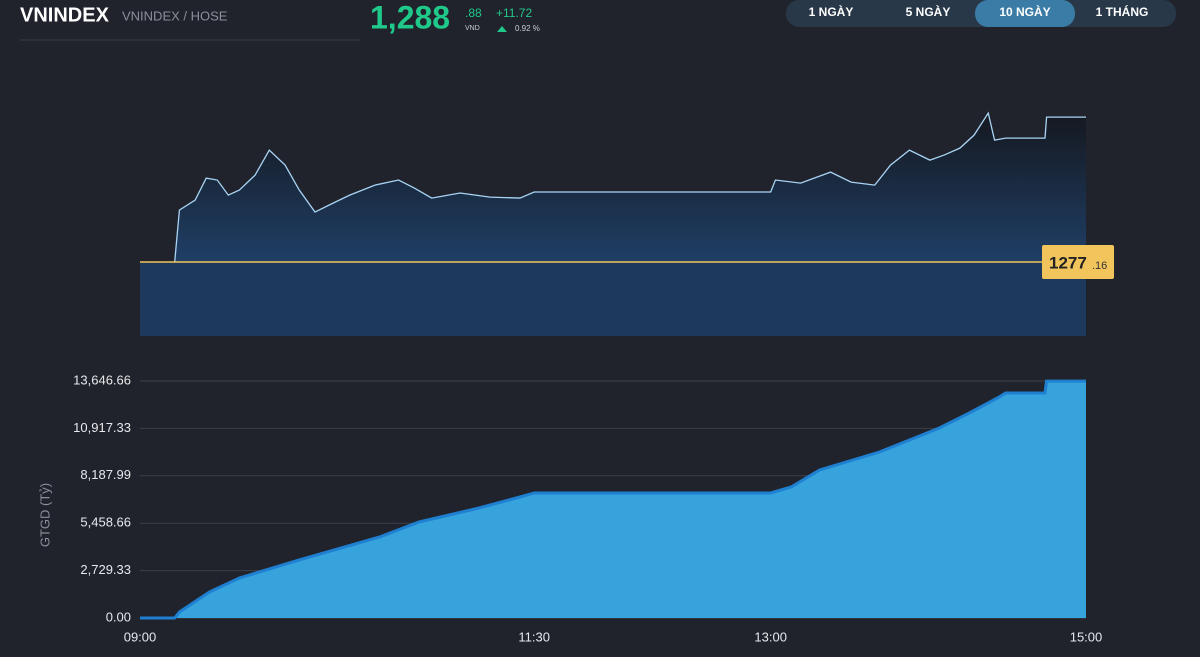 Image resolution: width=1200 pixels, height=657 pixels. What do you see at coordinates (527, 28) in the screenshot?
I see `change-percent: 0.92 %` at bounding box center [527, 28].